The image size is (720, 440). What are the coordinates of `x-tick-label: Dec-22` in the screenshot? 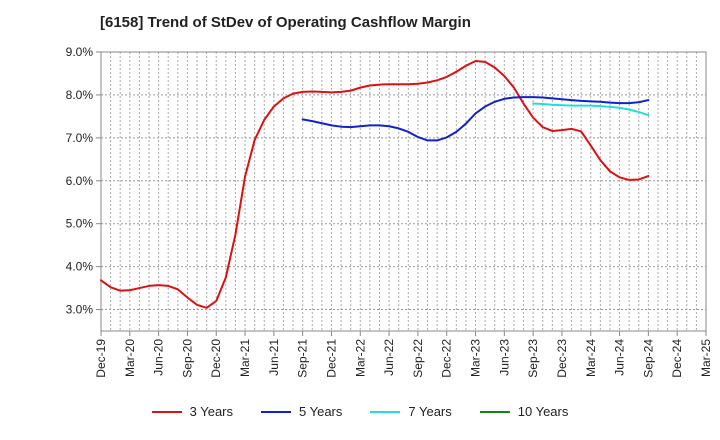 It's located at (447, 358).